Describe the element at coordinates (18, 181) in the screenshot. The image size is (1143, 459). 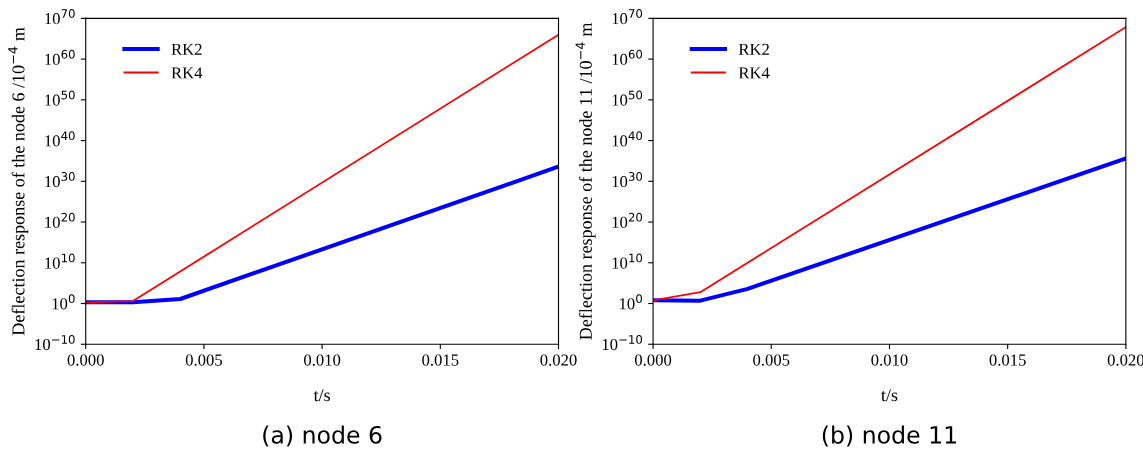
I see `y-axis-title: Deflection response of the node 6 /10$^{−4}$ m` at that location.